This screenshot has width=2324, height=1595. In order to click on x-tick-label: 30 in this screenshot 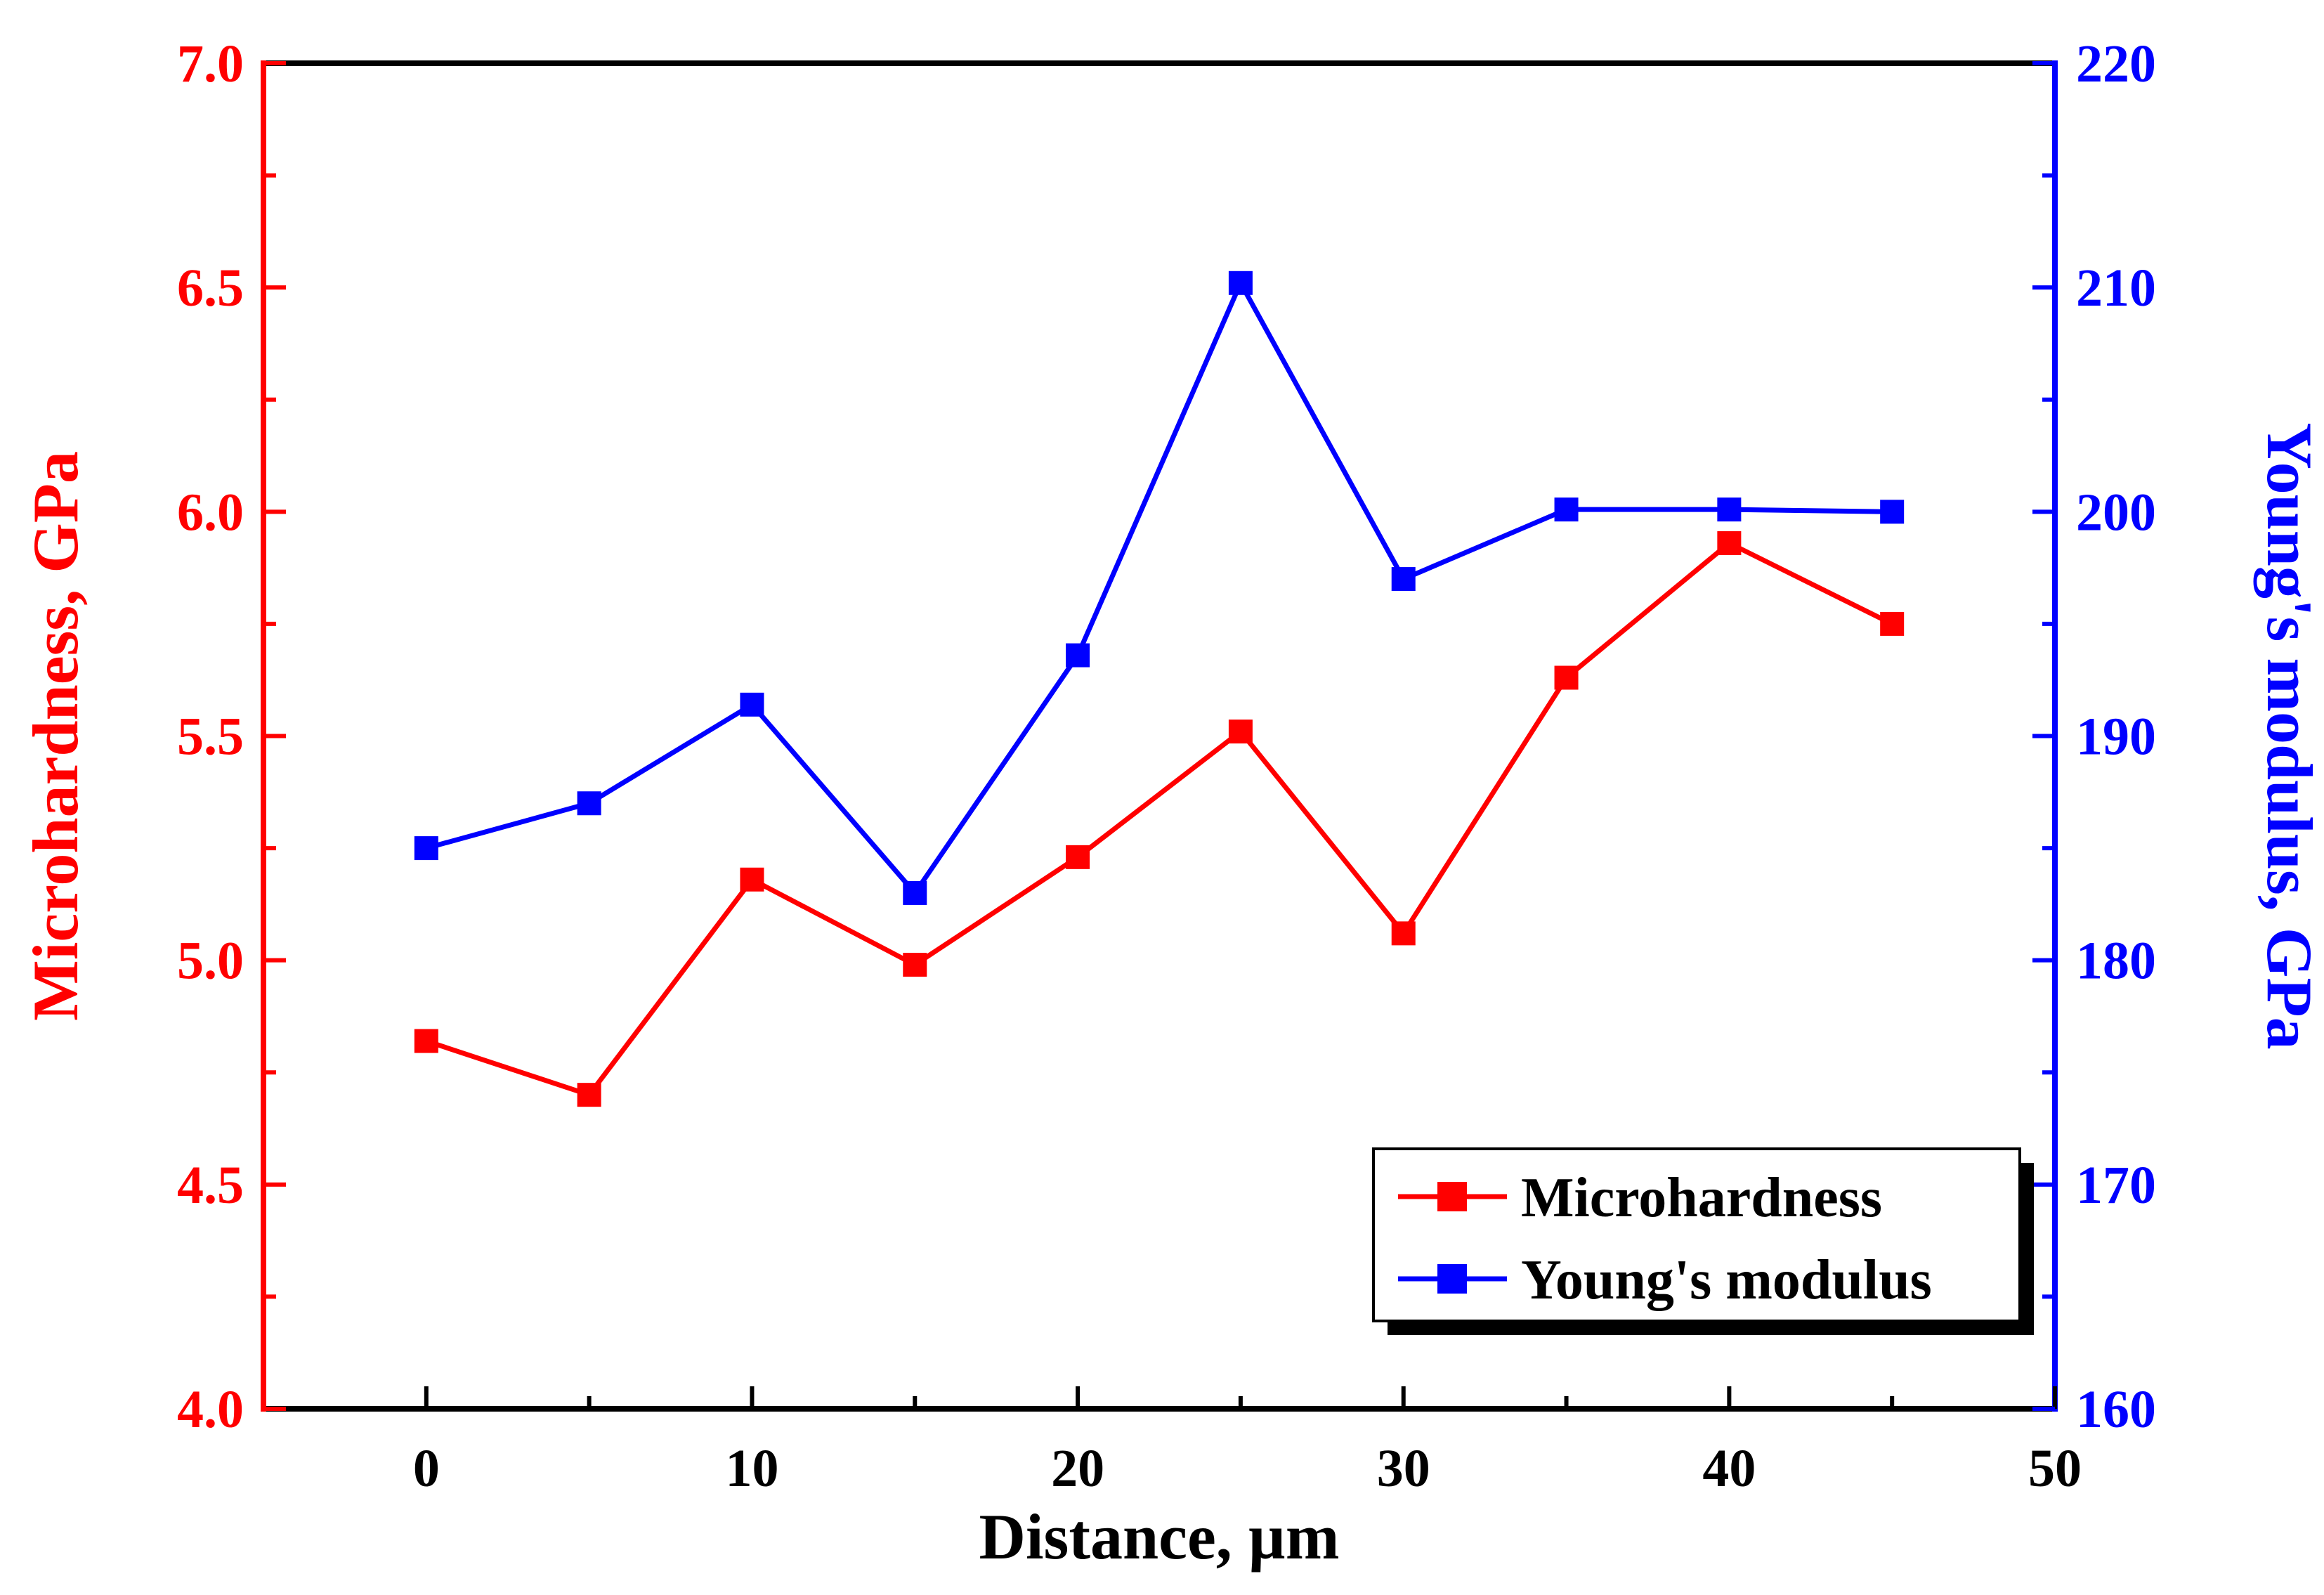, I will do `click(1403, 1469)`.